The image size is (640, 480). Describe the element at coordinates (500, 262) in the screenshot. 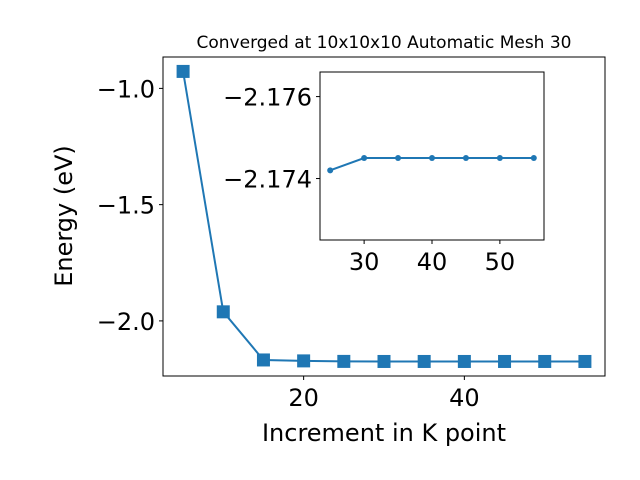

I see `x-tick-label: 50` at that location.